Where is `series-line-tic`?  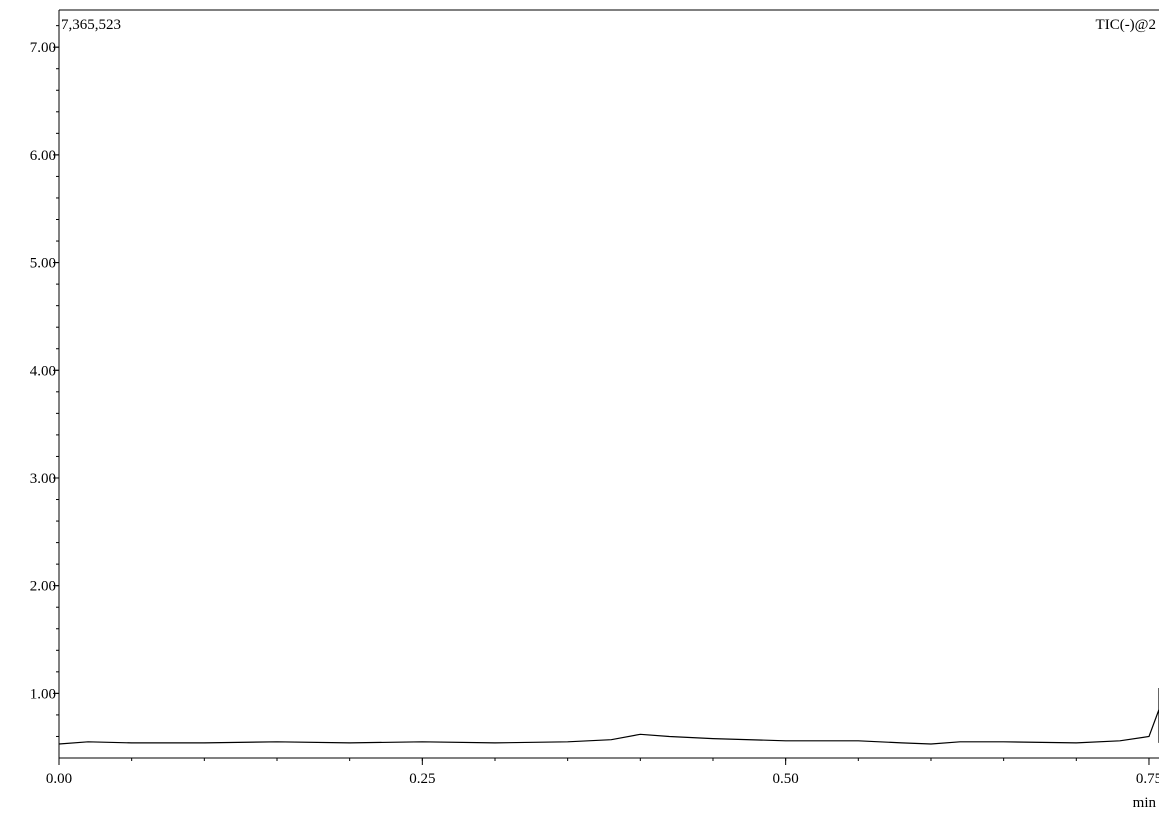 series-line-tic is located at coordinates (608, 716).